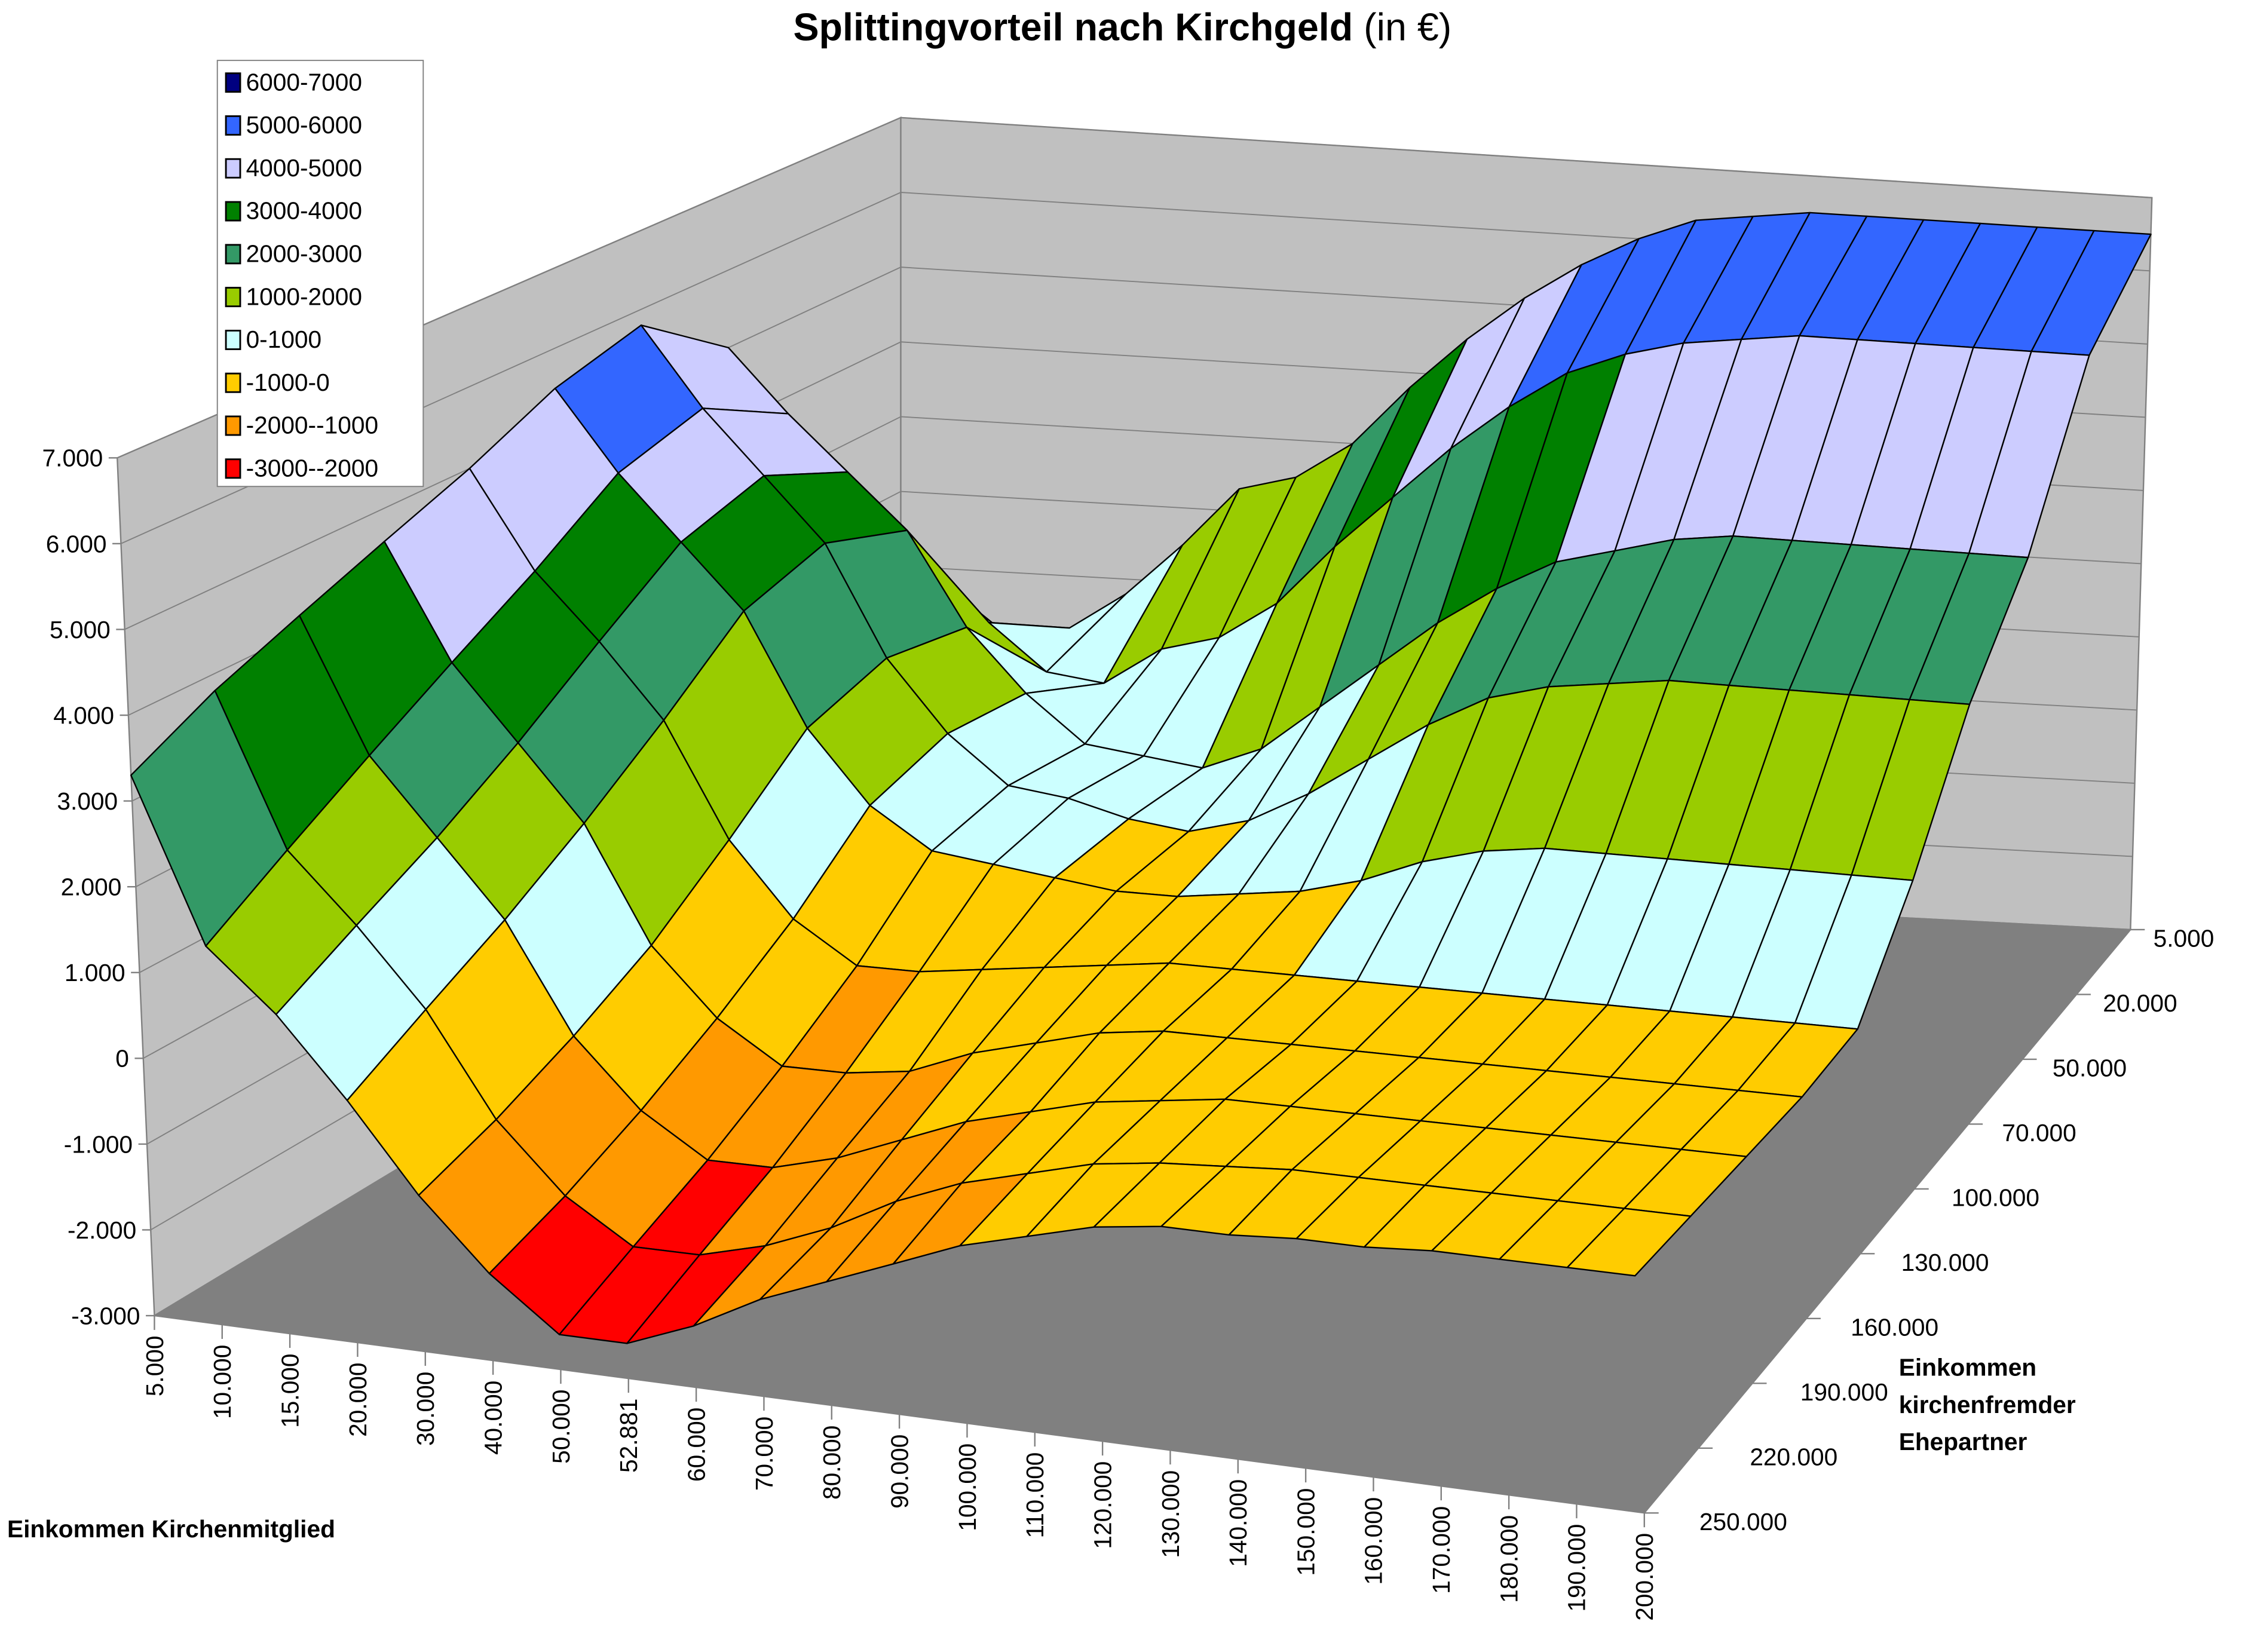 The height and width of the screenshot is (1652, 2242). I want to click on chart-title-suffix: (in €), so click(1407, 27).